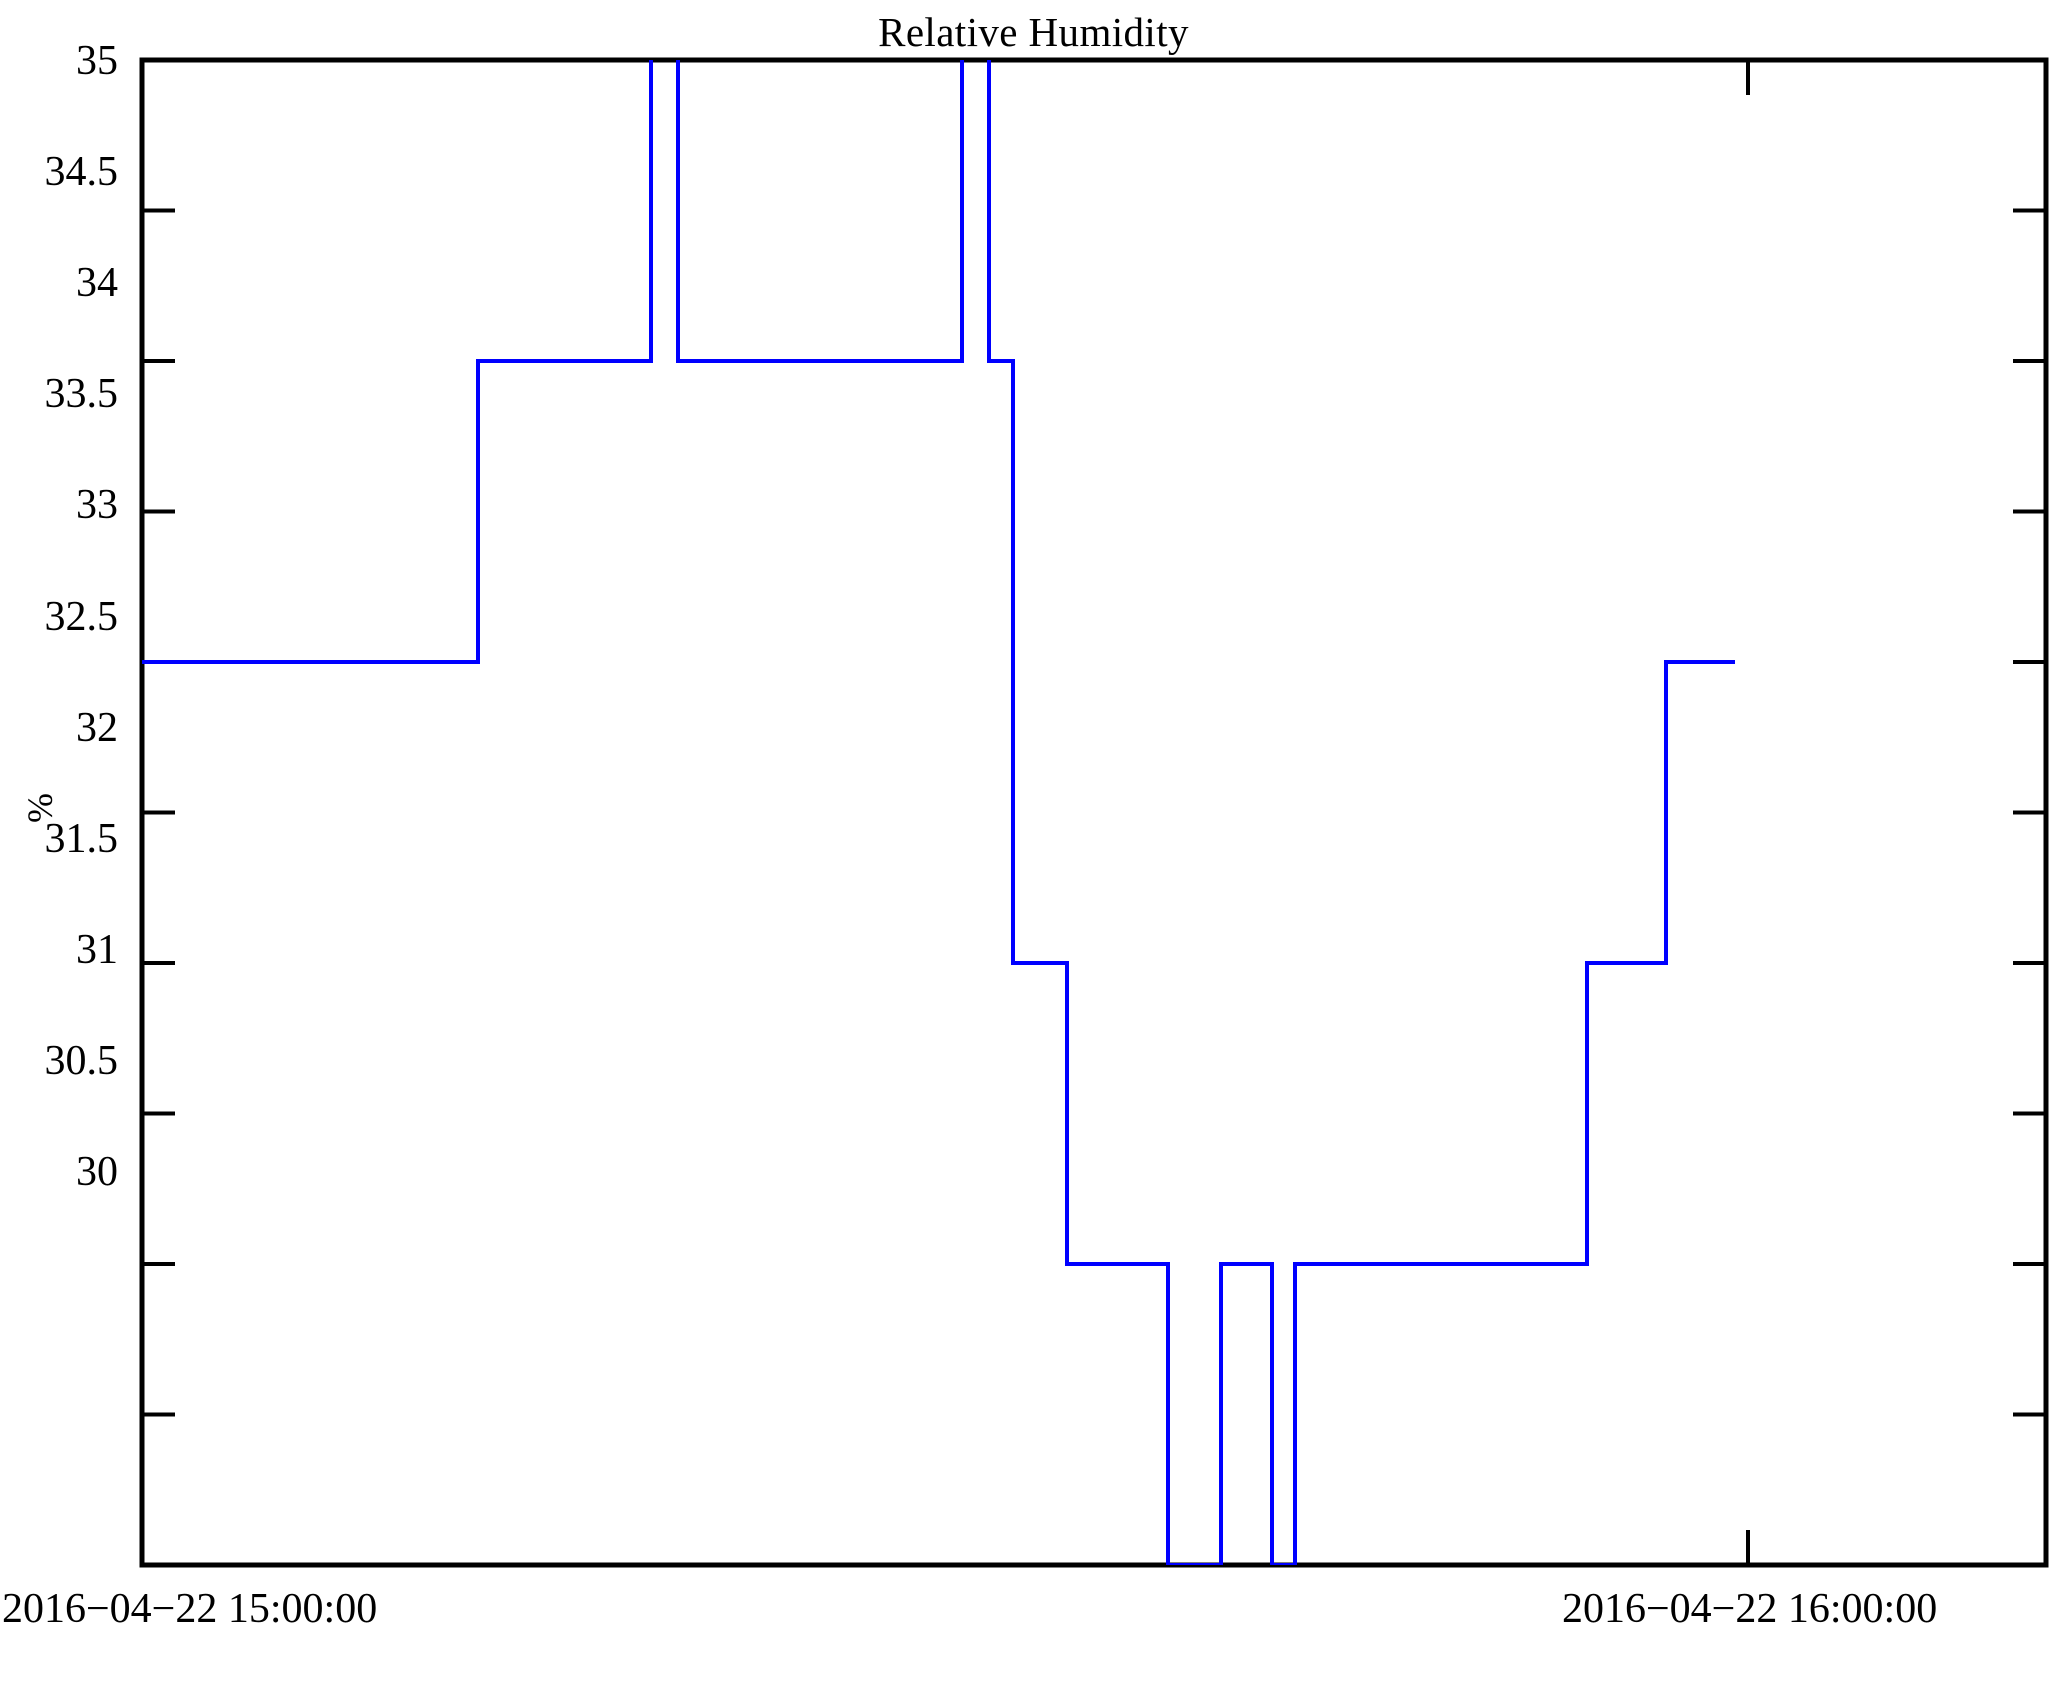  I want to click on y-tick-label-30: 30, so click(97, 1172).